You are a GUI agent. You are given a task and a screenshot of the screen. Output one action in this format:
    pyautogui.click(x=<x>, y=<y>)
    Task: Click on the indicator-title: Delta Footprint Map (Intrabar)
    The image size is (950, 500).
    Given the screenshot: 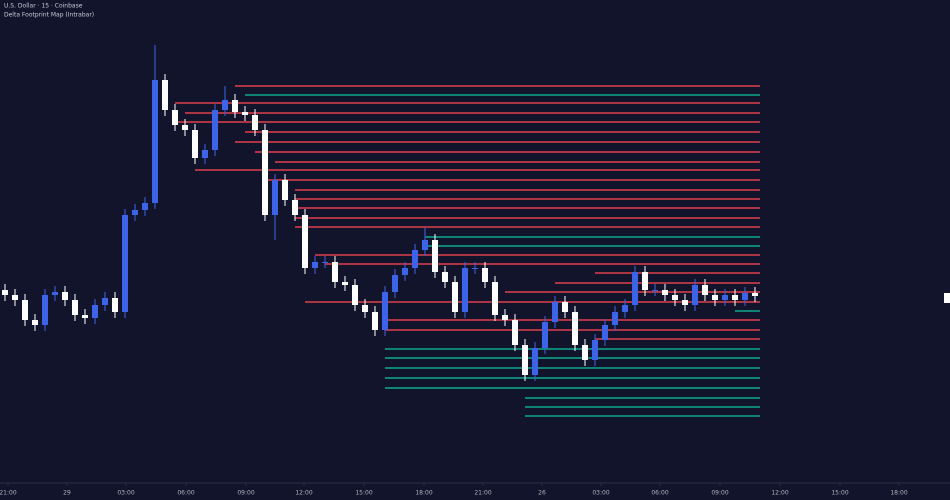 What is the action you would take?
    pyautogui.click(x=49, y=15)
    